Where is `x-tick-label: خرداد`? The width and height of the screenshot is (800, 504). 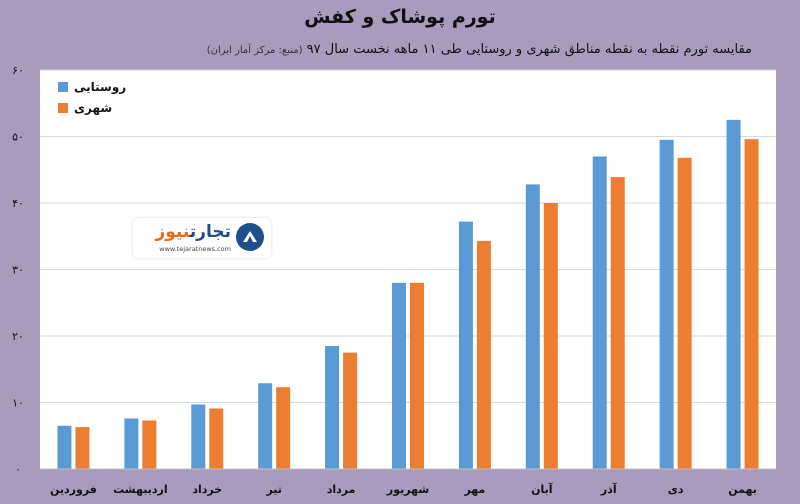
x-tick-label: خرداد is located at coordinates (207, 489).